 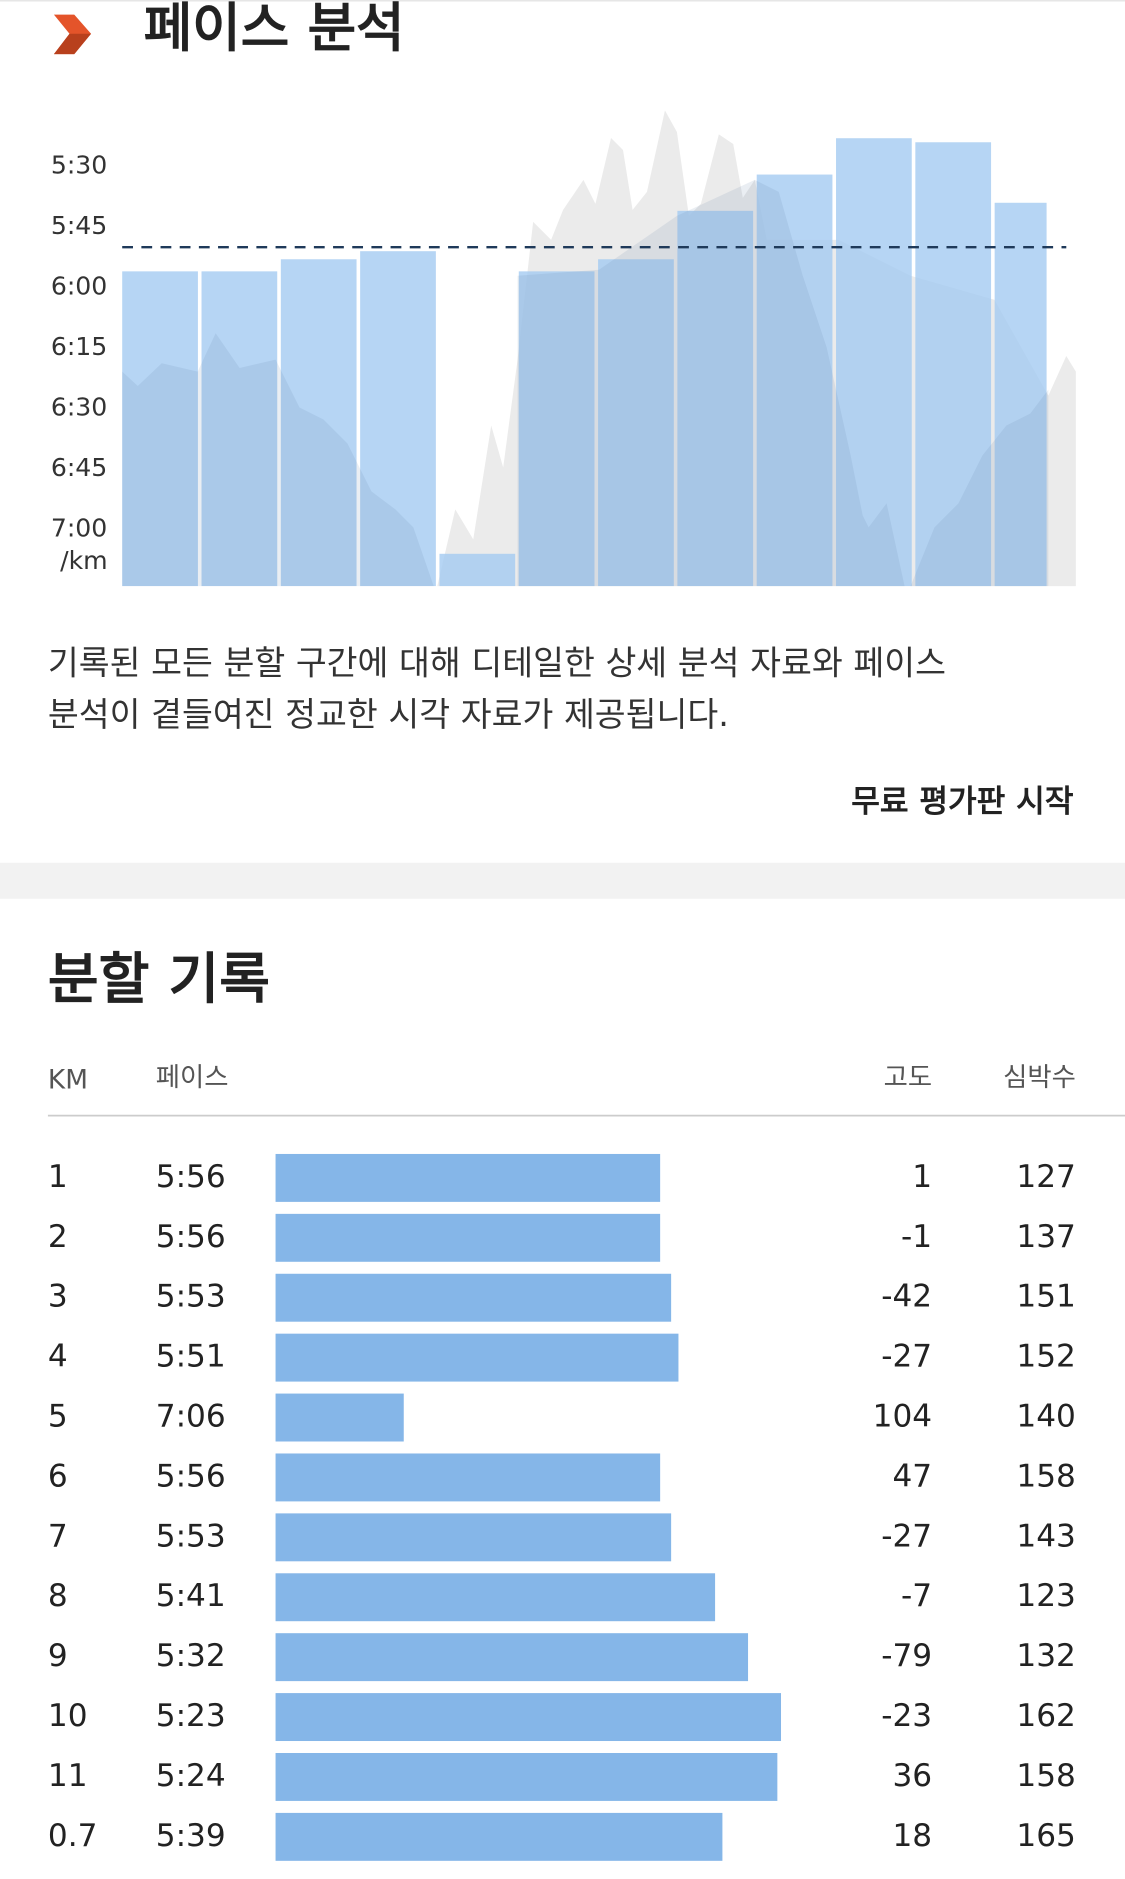 I want to click on y-tick-label: 5:45, so click(x=79, y=225).